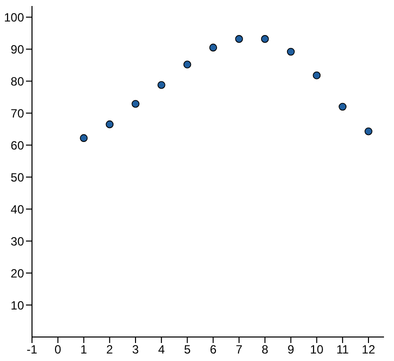 The height and width of the screenshot is (361, 394). Describe the element at coordinates (162, 349) in the screenshot. I see `x-tick-label: 4` at that location.